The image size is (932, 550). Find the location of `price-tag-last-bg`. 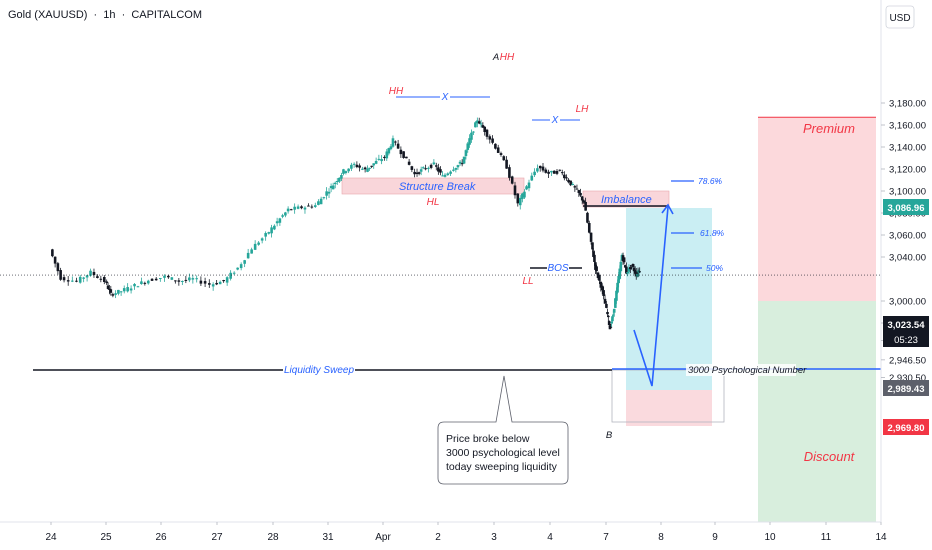

price-tag-last-bg is located at coordinates (906, 331).